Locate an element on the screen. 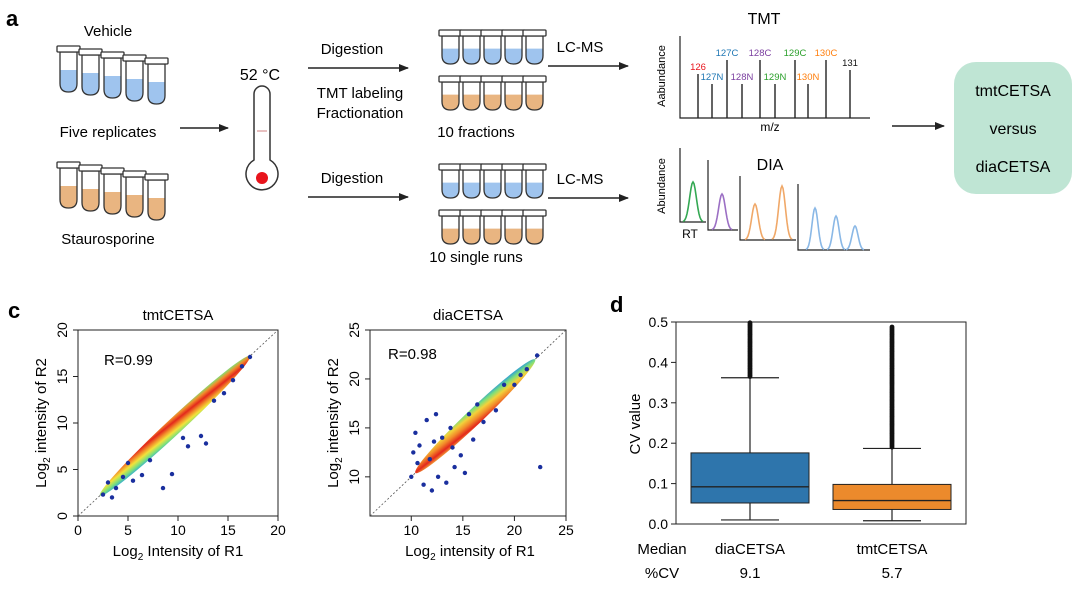 The height and width of the screenshot is (590, 1080). fraction-tubes is located at coordinates (492, 70).